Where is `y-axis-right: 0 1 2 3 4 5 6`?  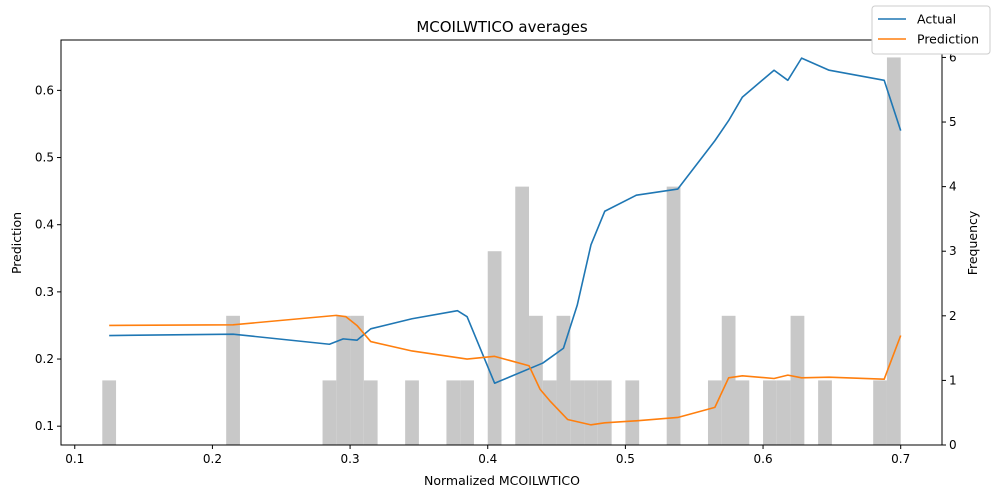
y-axis-right: 0 1 2 3 4 5 6 is located at coordinates (949, 251).